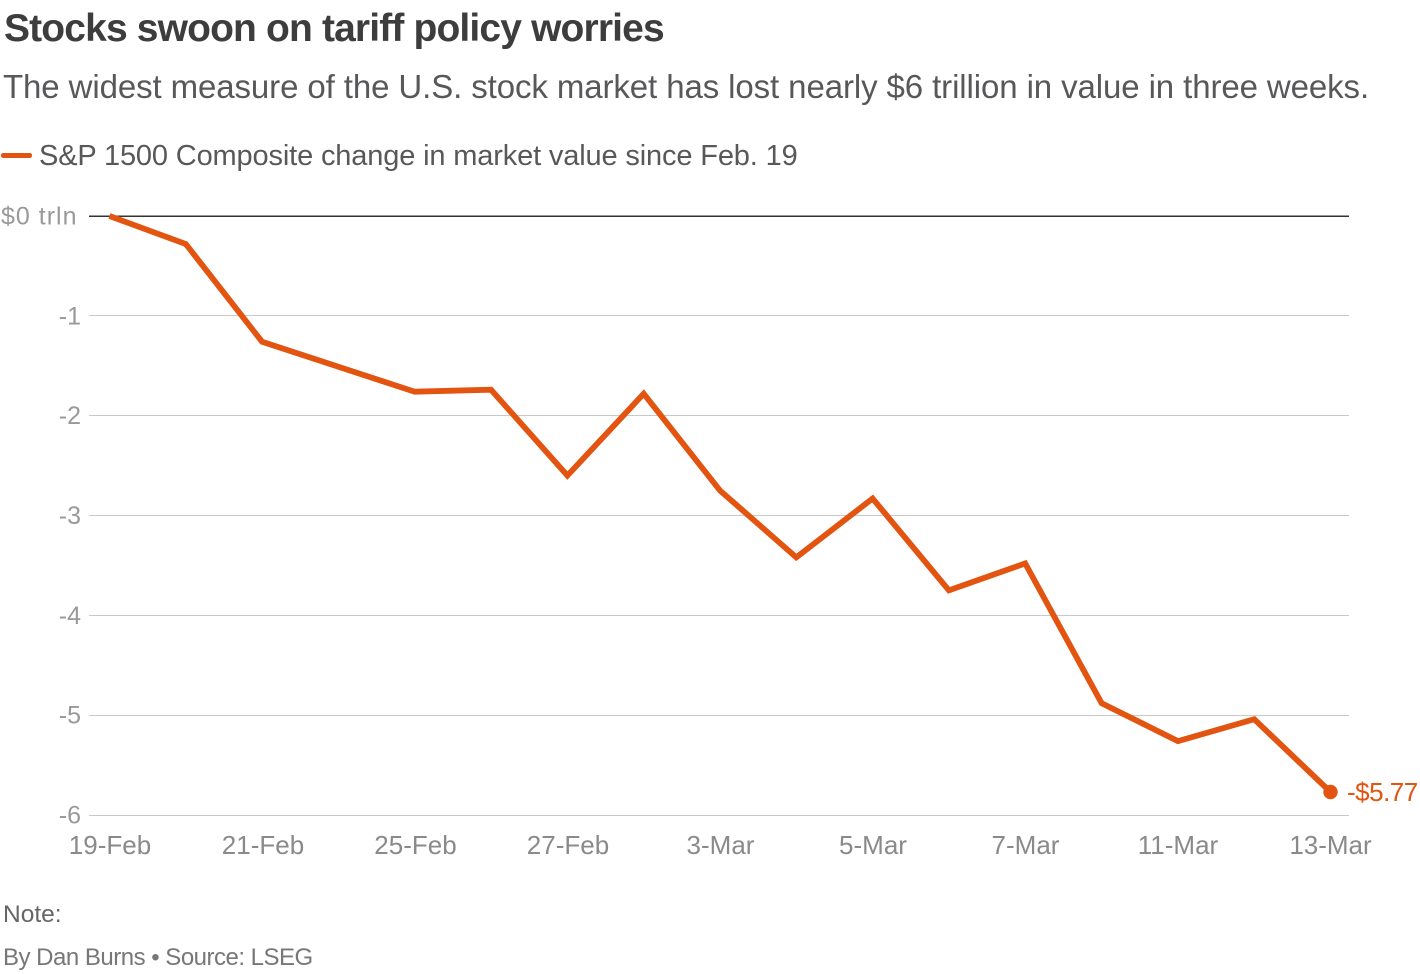  I want to click on svg-text: -3, so click(70, 516).